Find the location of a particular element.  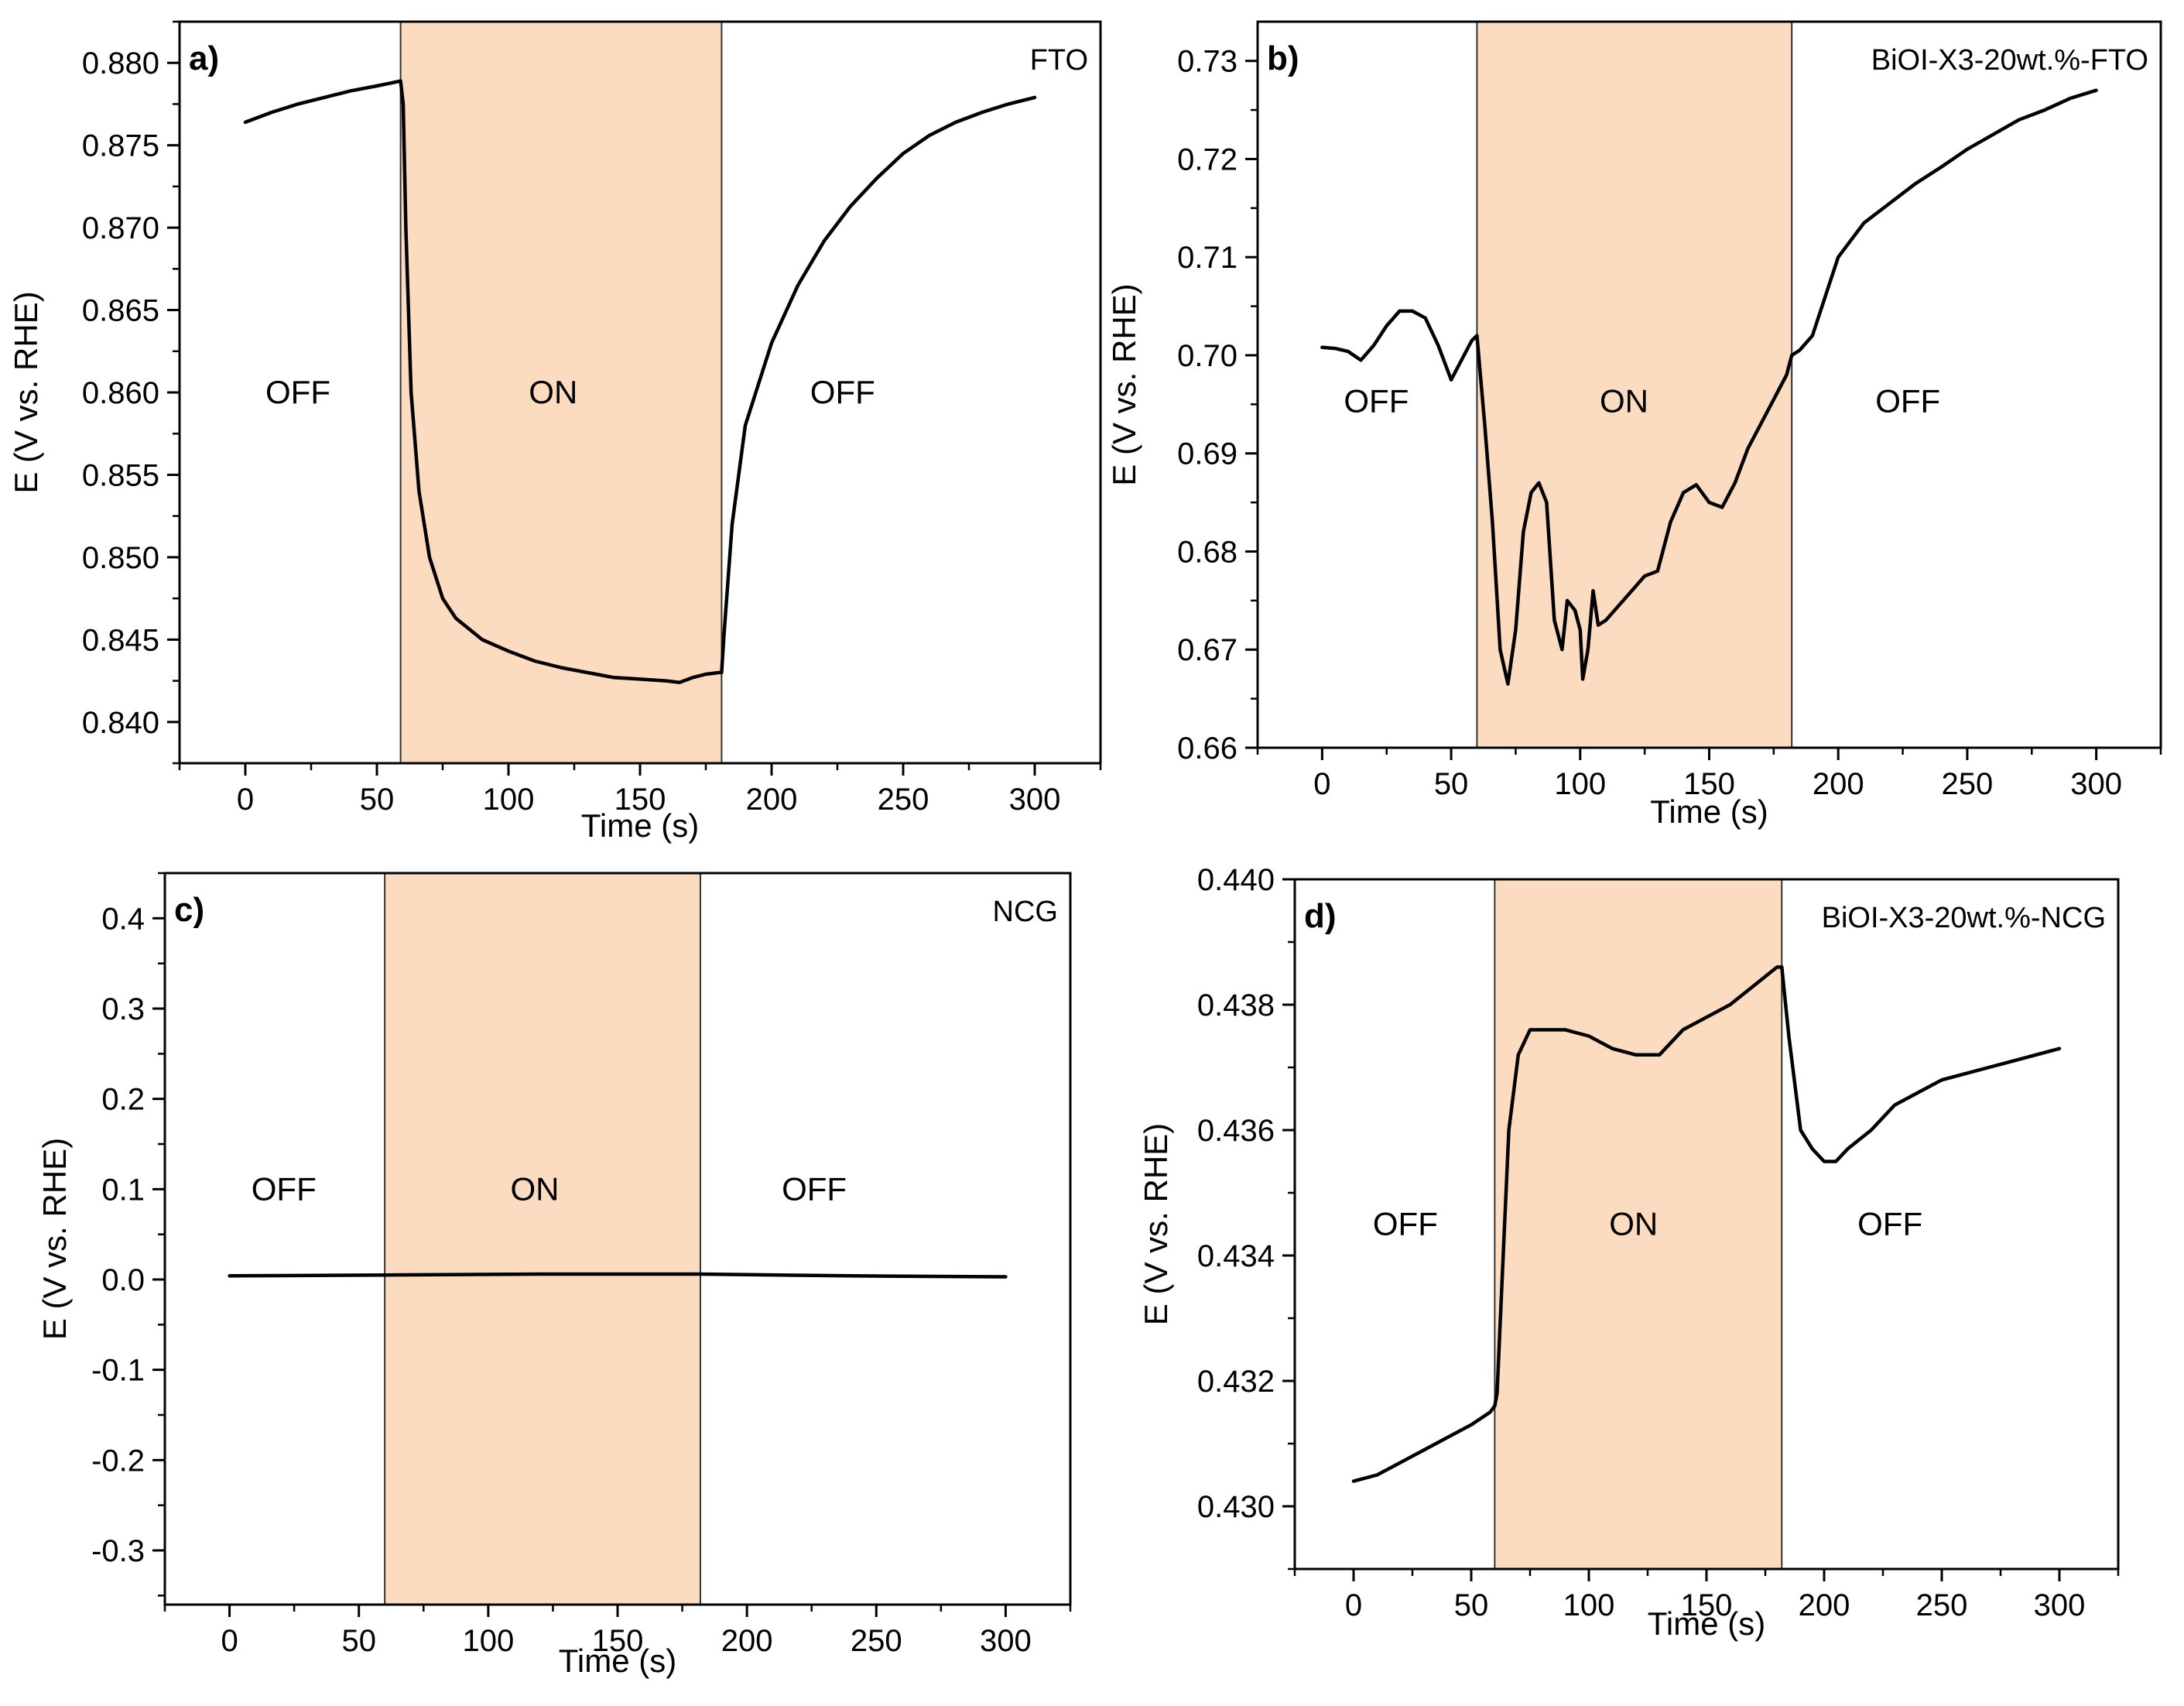

y-tick-label: 0.875 is located at coordinates (120, 146).